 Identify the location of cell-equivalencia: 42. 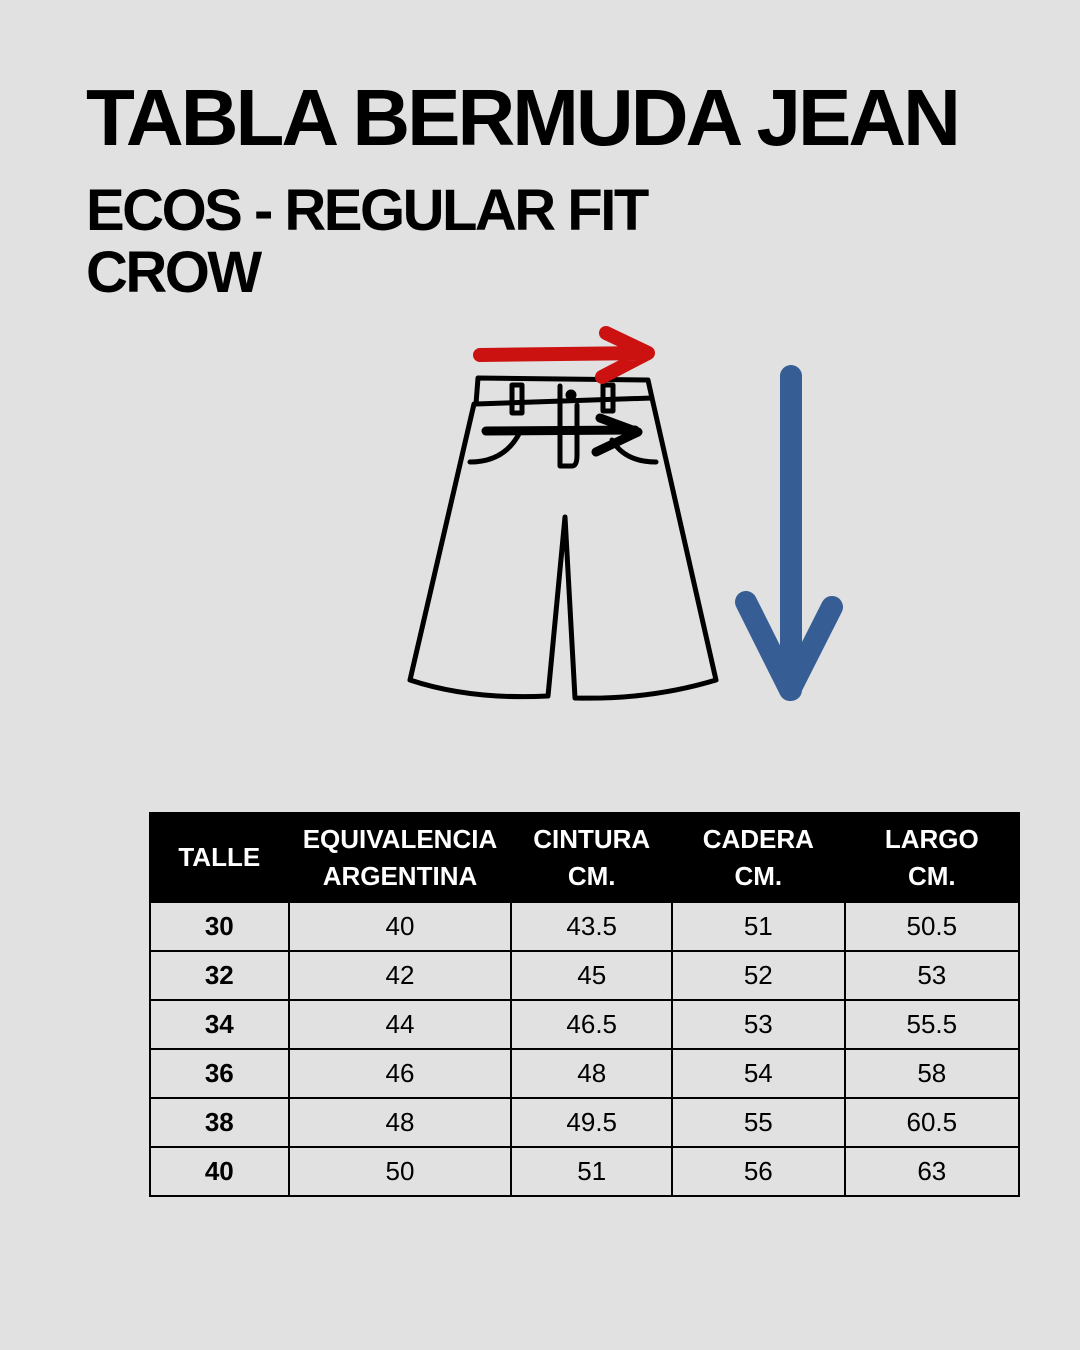
(400, 975).